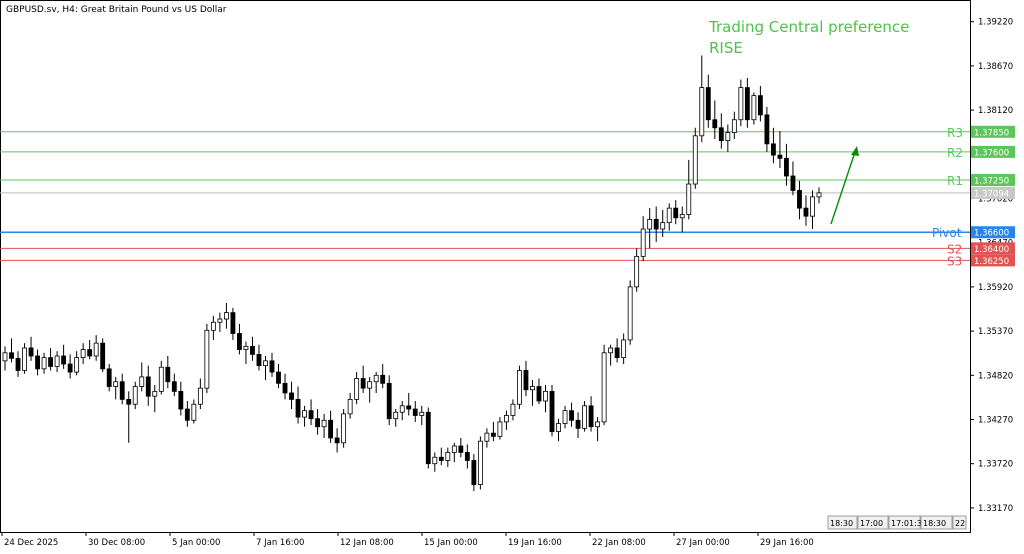 The width and height of the screenshot is (1024, 554). Describe the element at coordinates (280, 543) in the screenshot. I see `time-tick-label: 7 Jan 16:00` at that location.